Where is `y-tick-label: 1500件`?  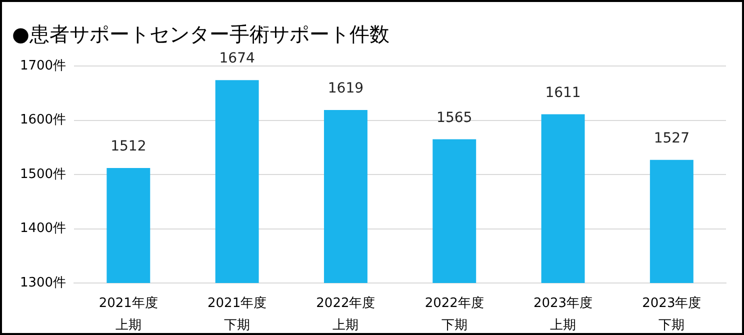
y-tick-label: 1500件 is located at coordinates (43, 174).